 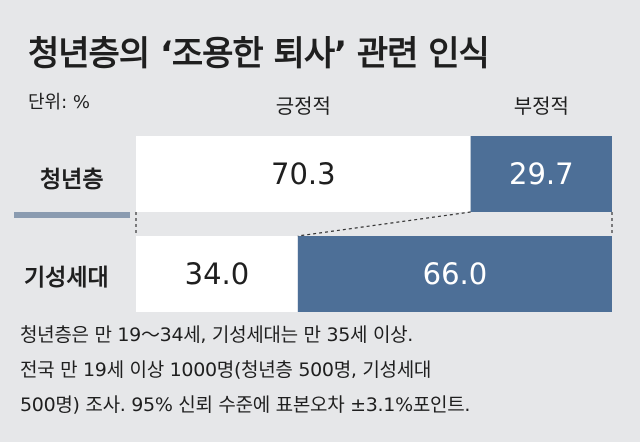 I want to click on data-label-positive-1: 34.0, so click(x=217, y=274).